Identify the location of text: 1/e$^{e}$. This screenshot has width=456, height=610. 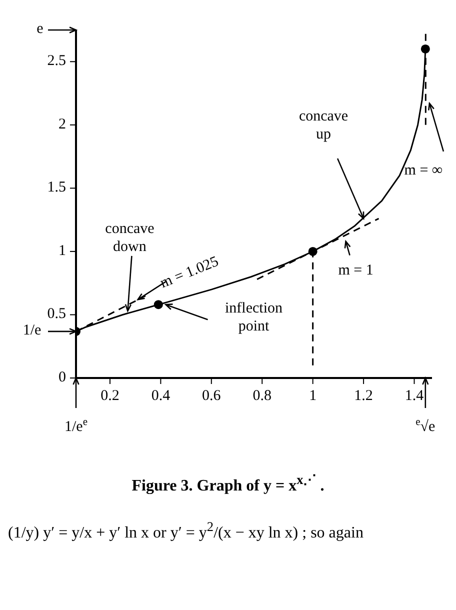
(76, 426).